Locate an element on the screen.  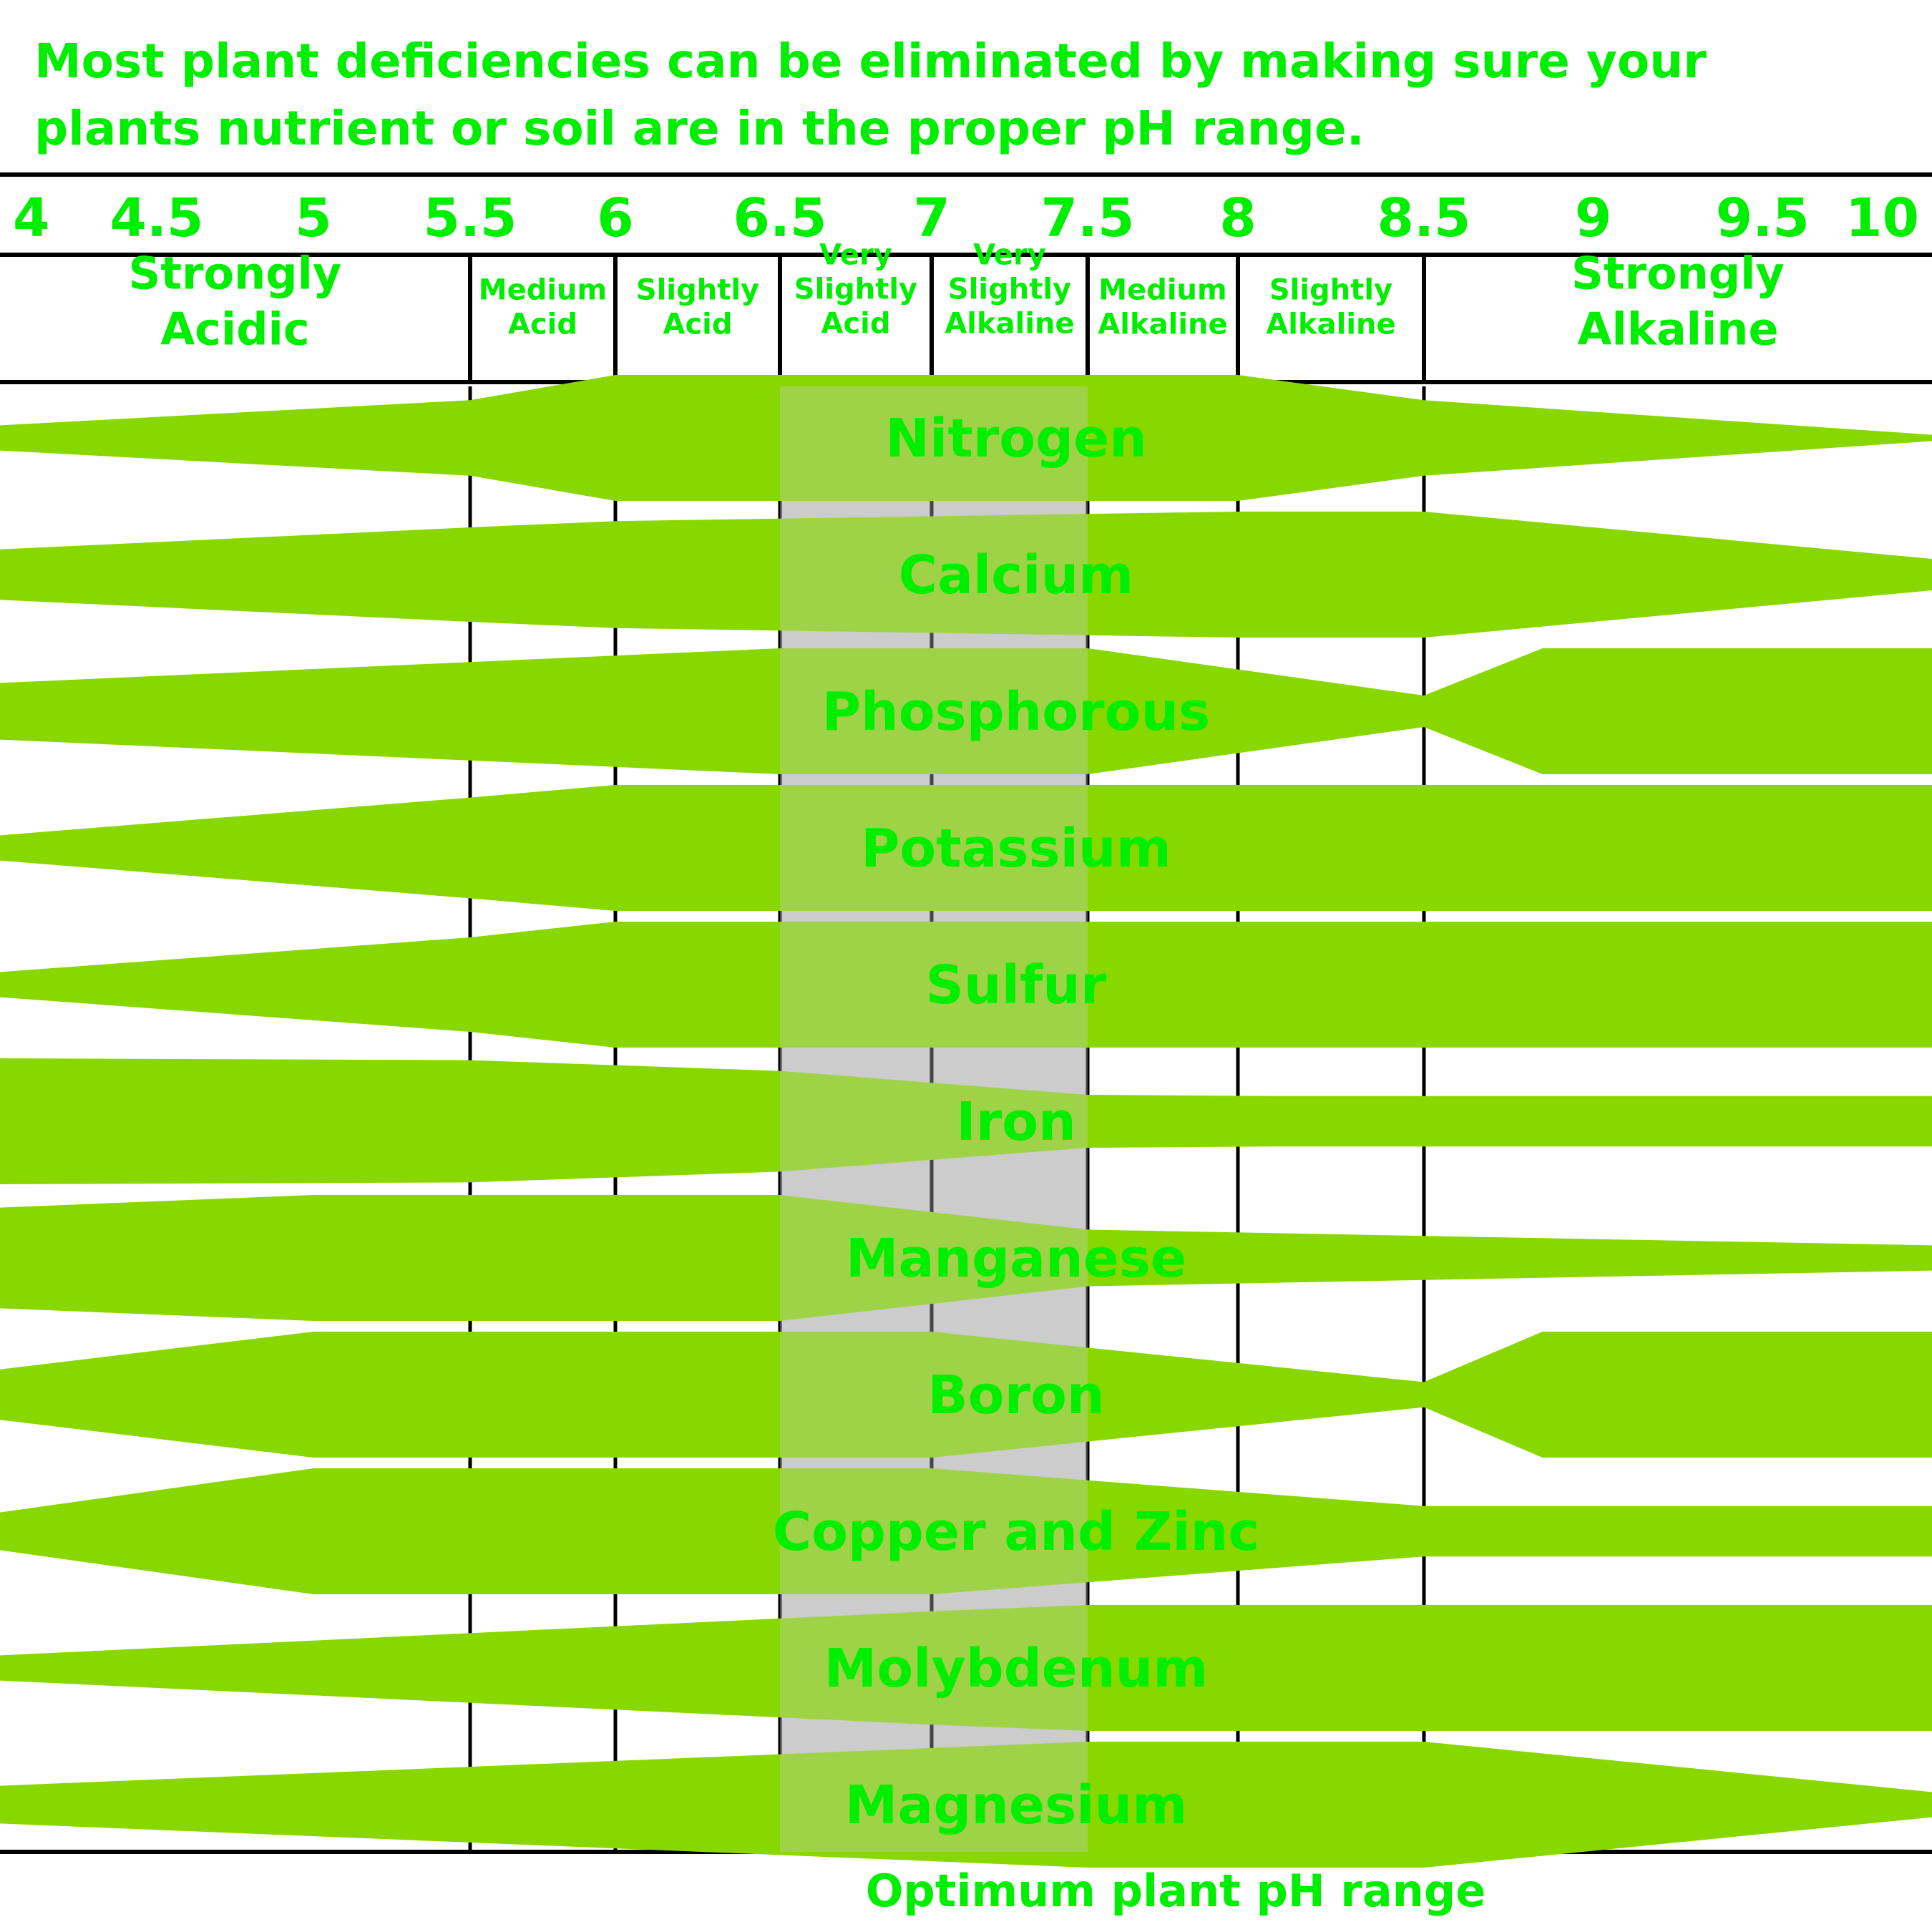
ph-tick-label: 7 is located at coordinates (931, 218).